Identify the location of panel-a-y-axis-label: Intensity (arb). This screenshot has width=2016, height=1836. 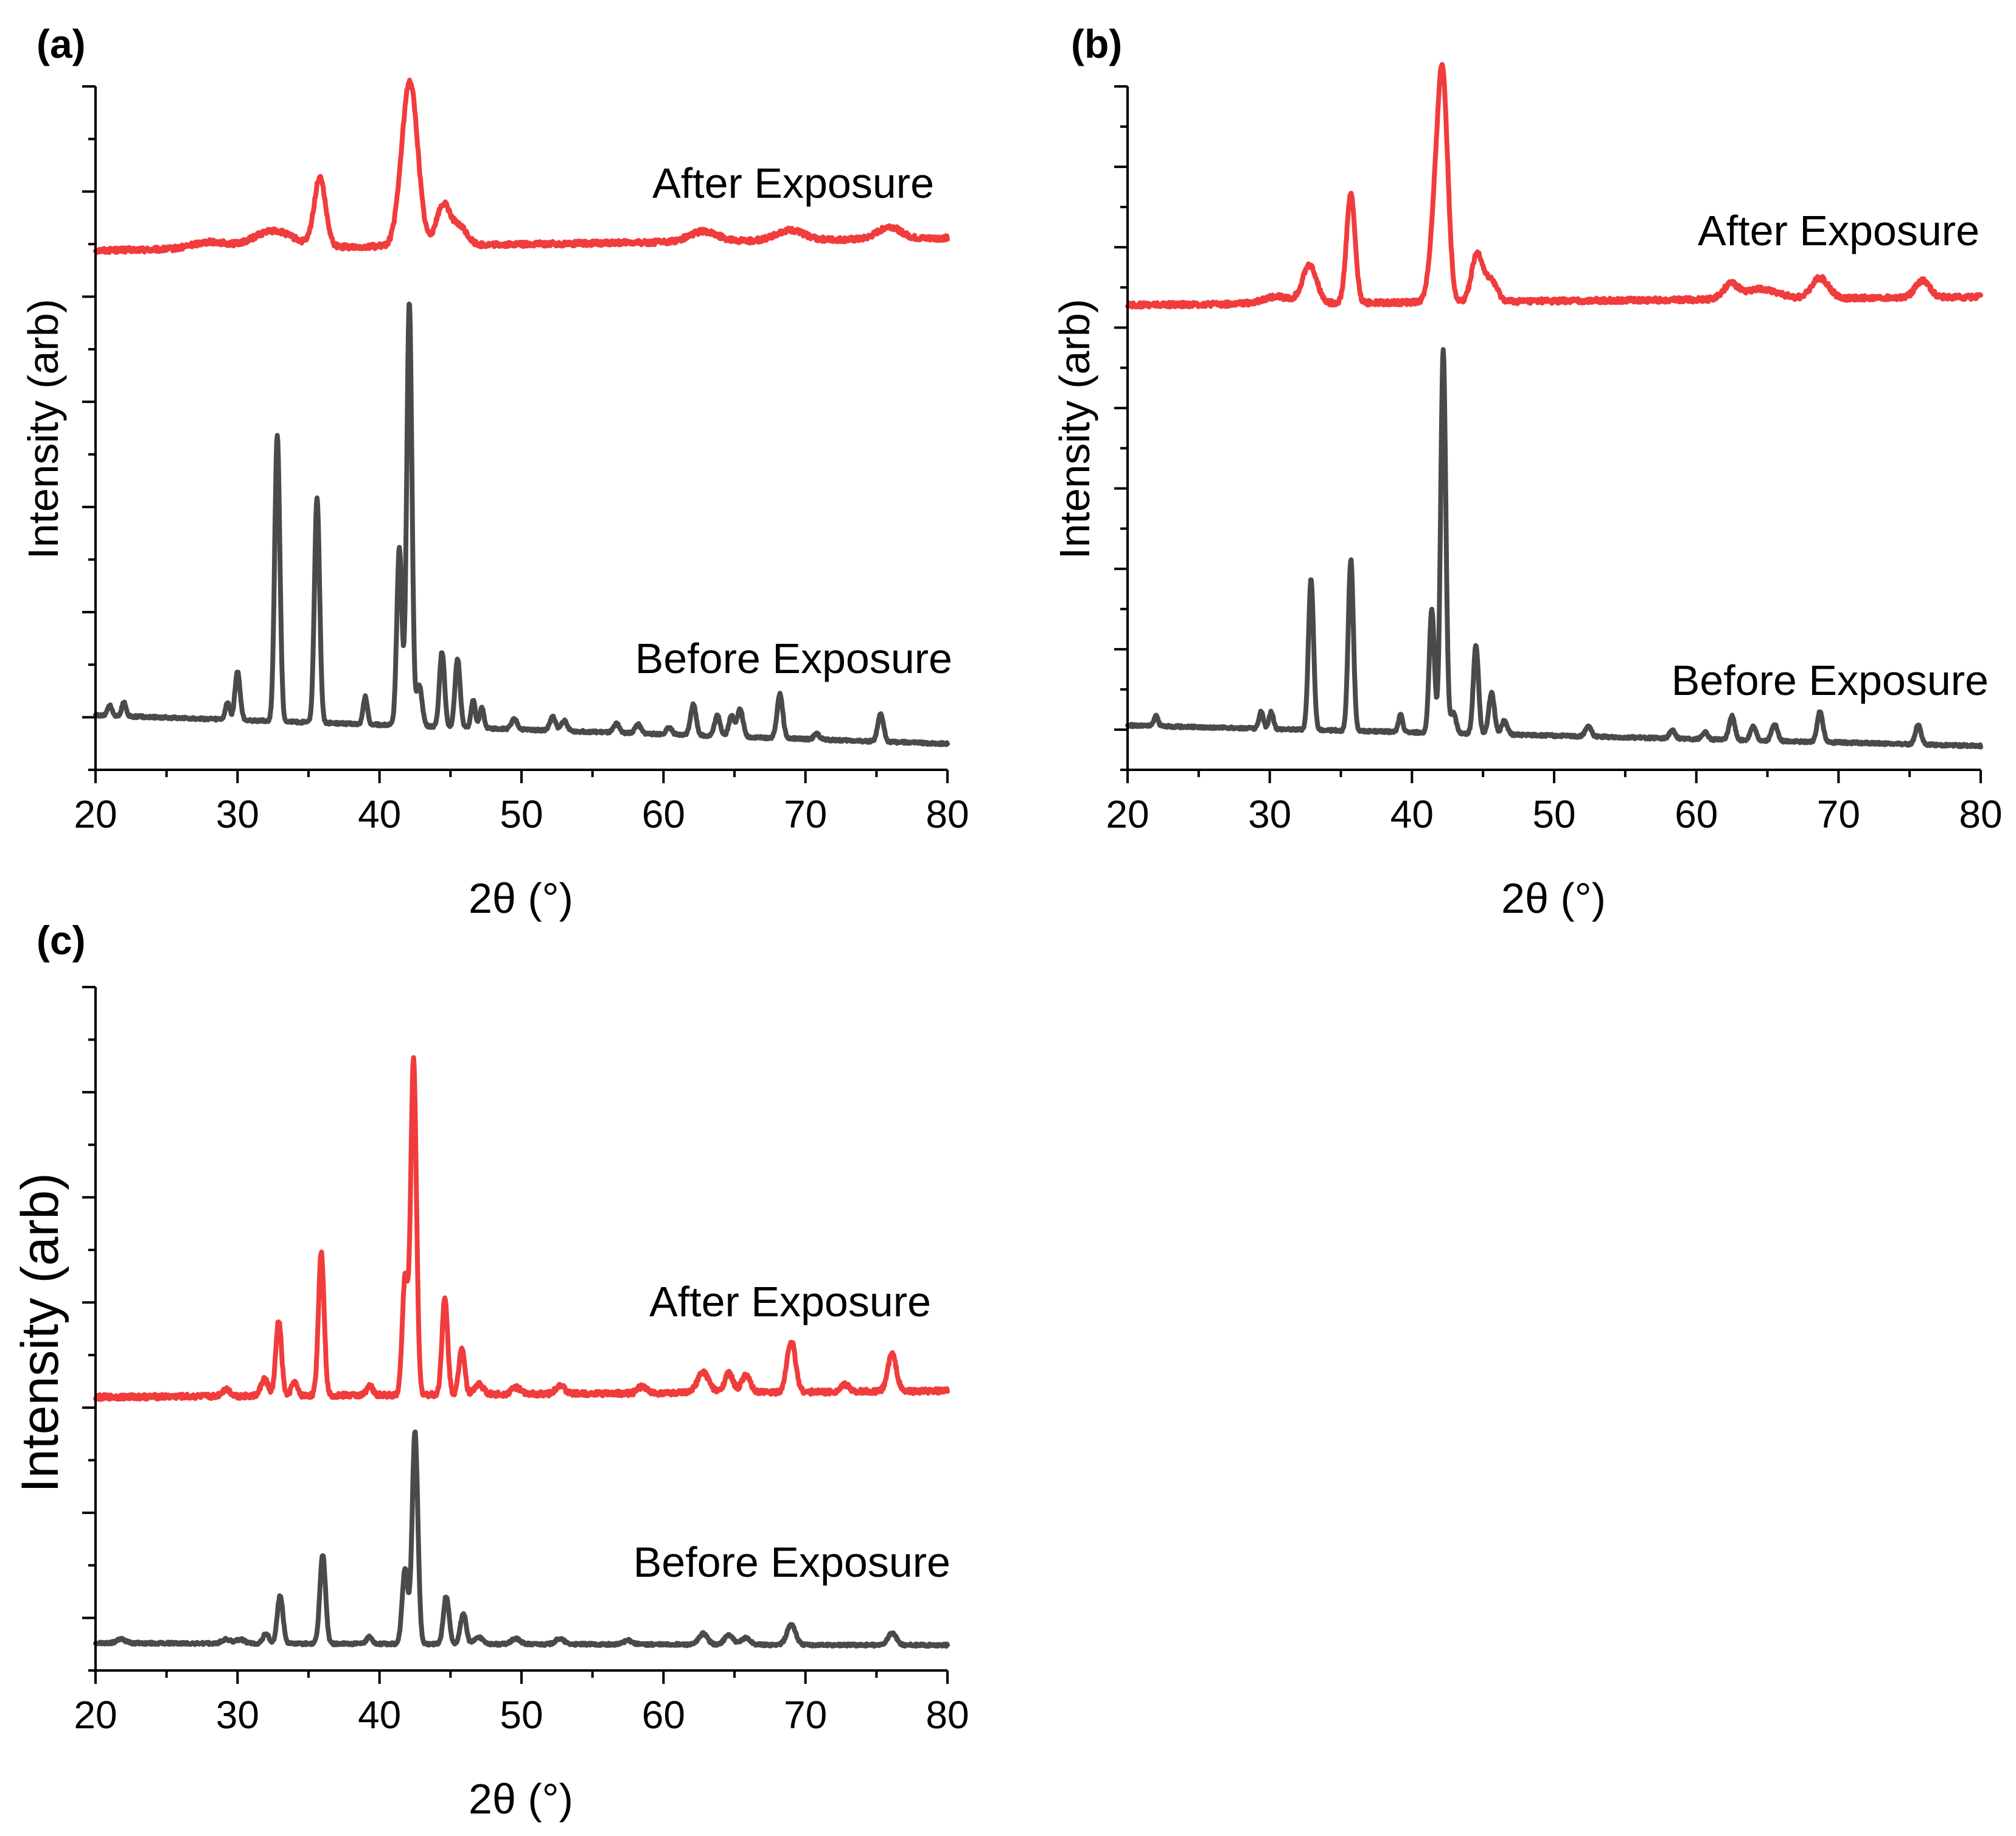
(43, 429).